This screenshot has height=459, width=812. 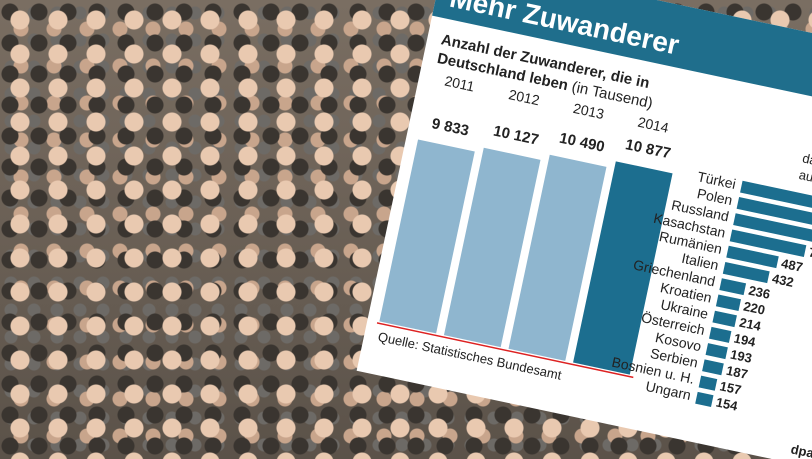 I want to click on value-label: 432, so click(x=783, y=280).